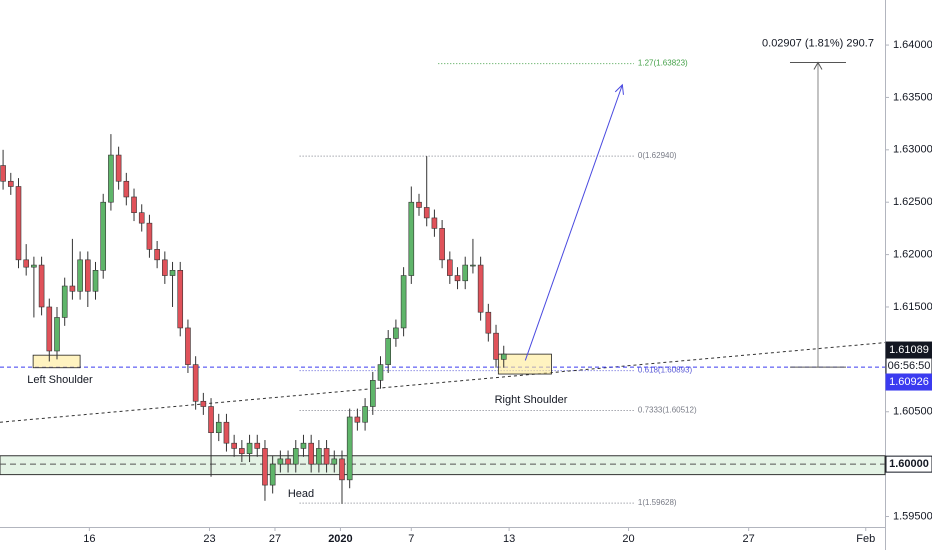  What do you see at coordinates (663, 63) in the screenshot?
I see `fib-label: 1.27(1.63823)` at bounding box center [663, 63].